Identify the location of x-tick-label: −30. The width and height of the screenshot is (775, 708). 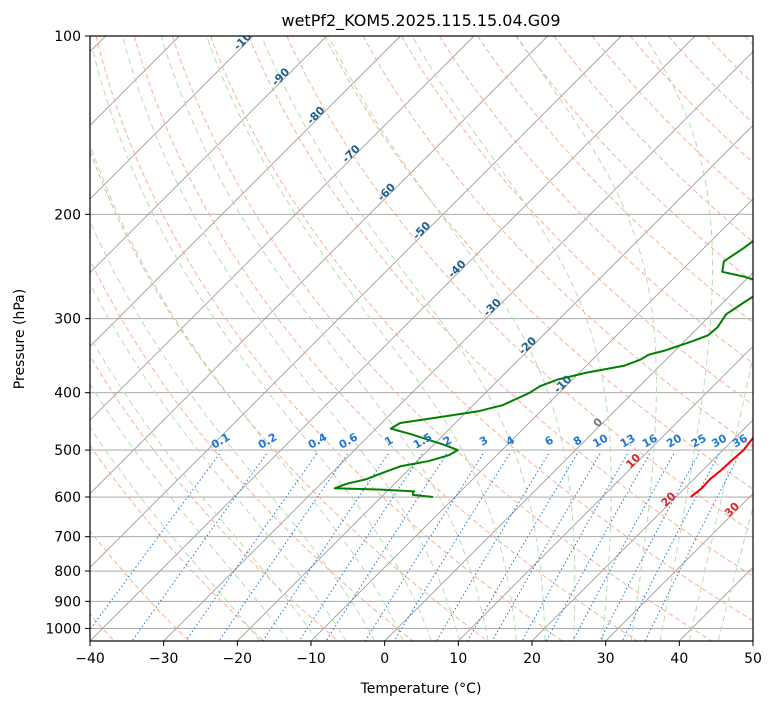
(164, 659).